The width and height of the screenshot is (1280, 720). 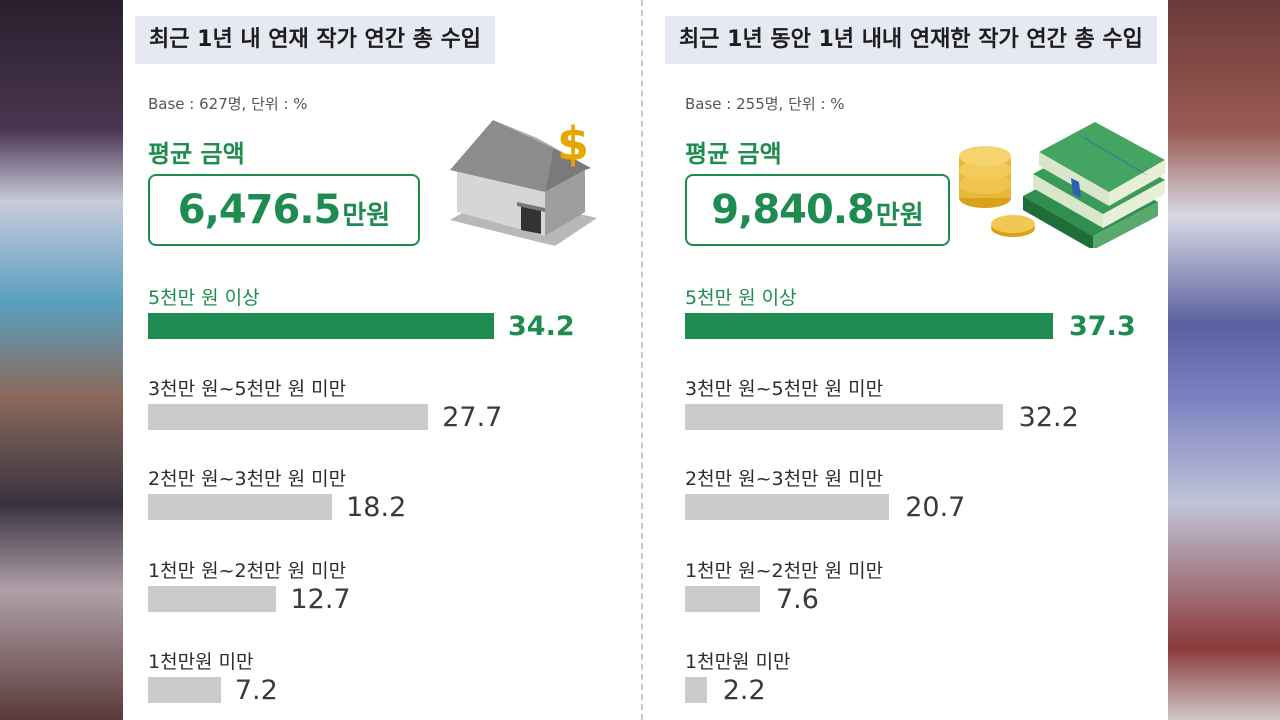 I want to click on bar-value-label: 37.3, so click(x=1102, y=326).